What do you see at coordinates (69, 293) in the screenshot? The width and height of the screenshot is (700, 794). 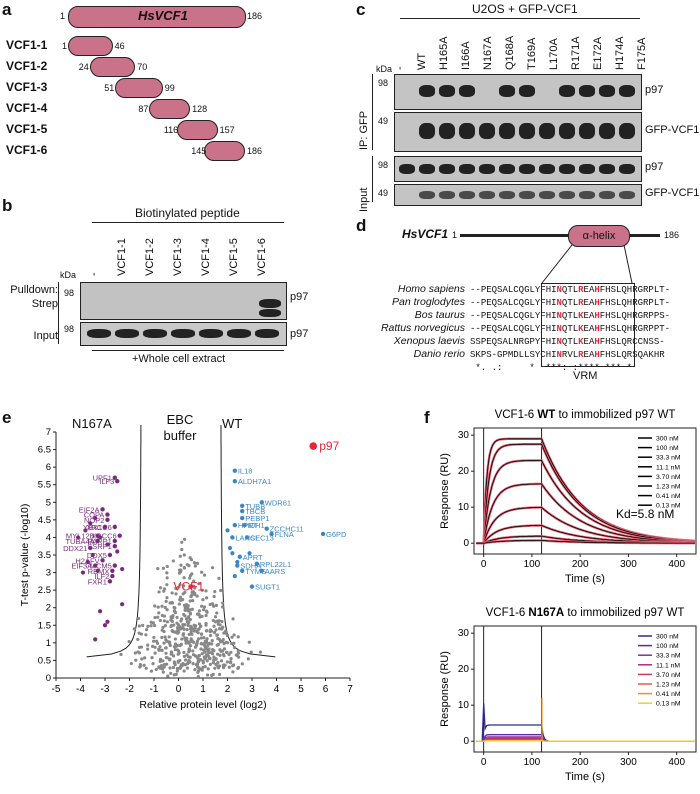 I see `panel-b-marker-1: 98` at bounding box center [69, 293].